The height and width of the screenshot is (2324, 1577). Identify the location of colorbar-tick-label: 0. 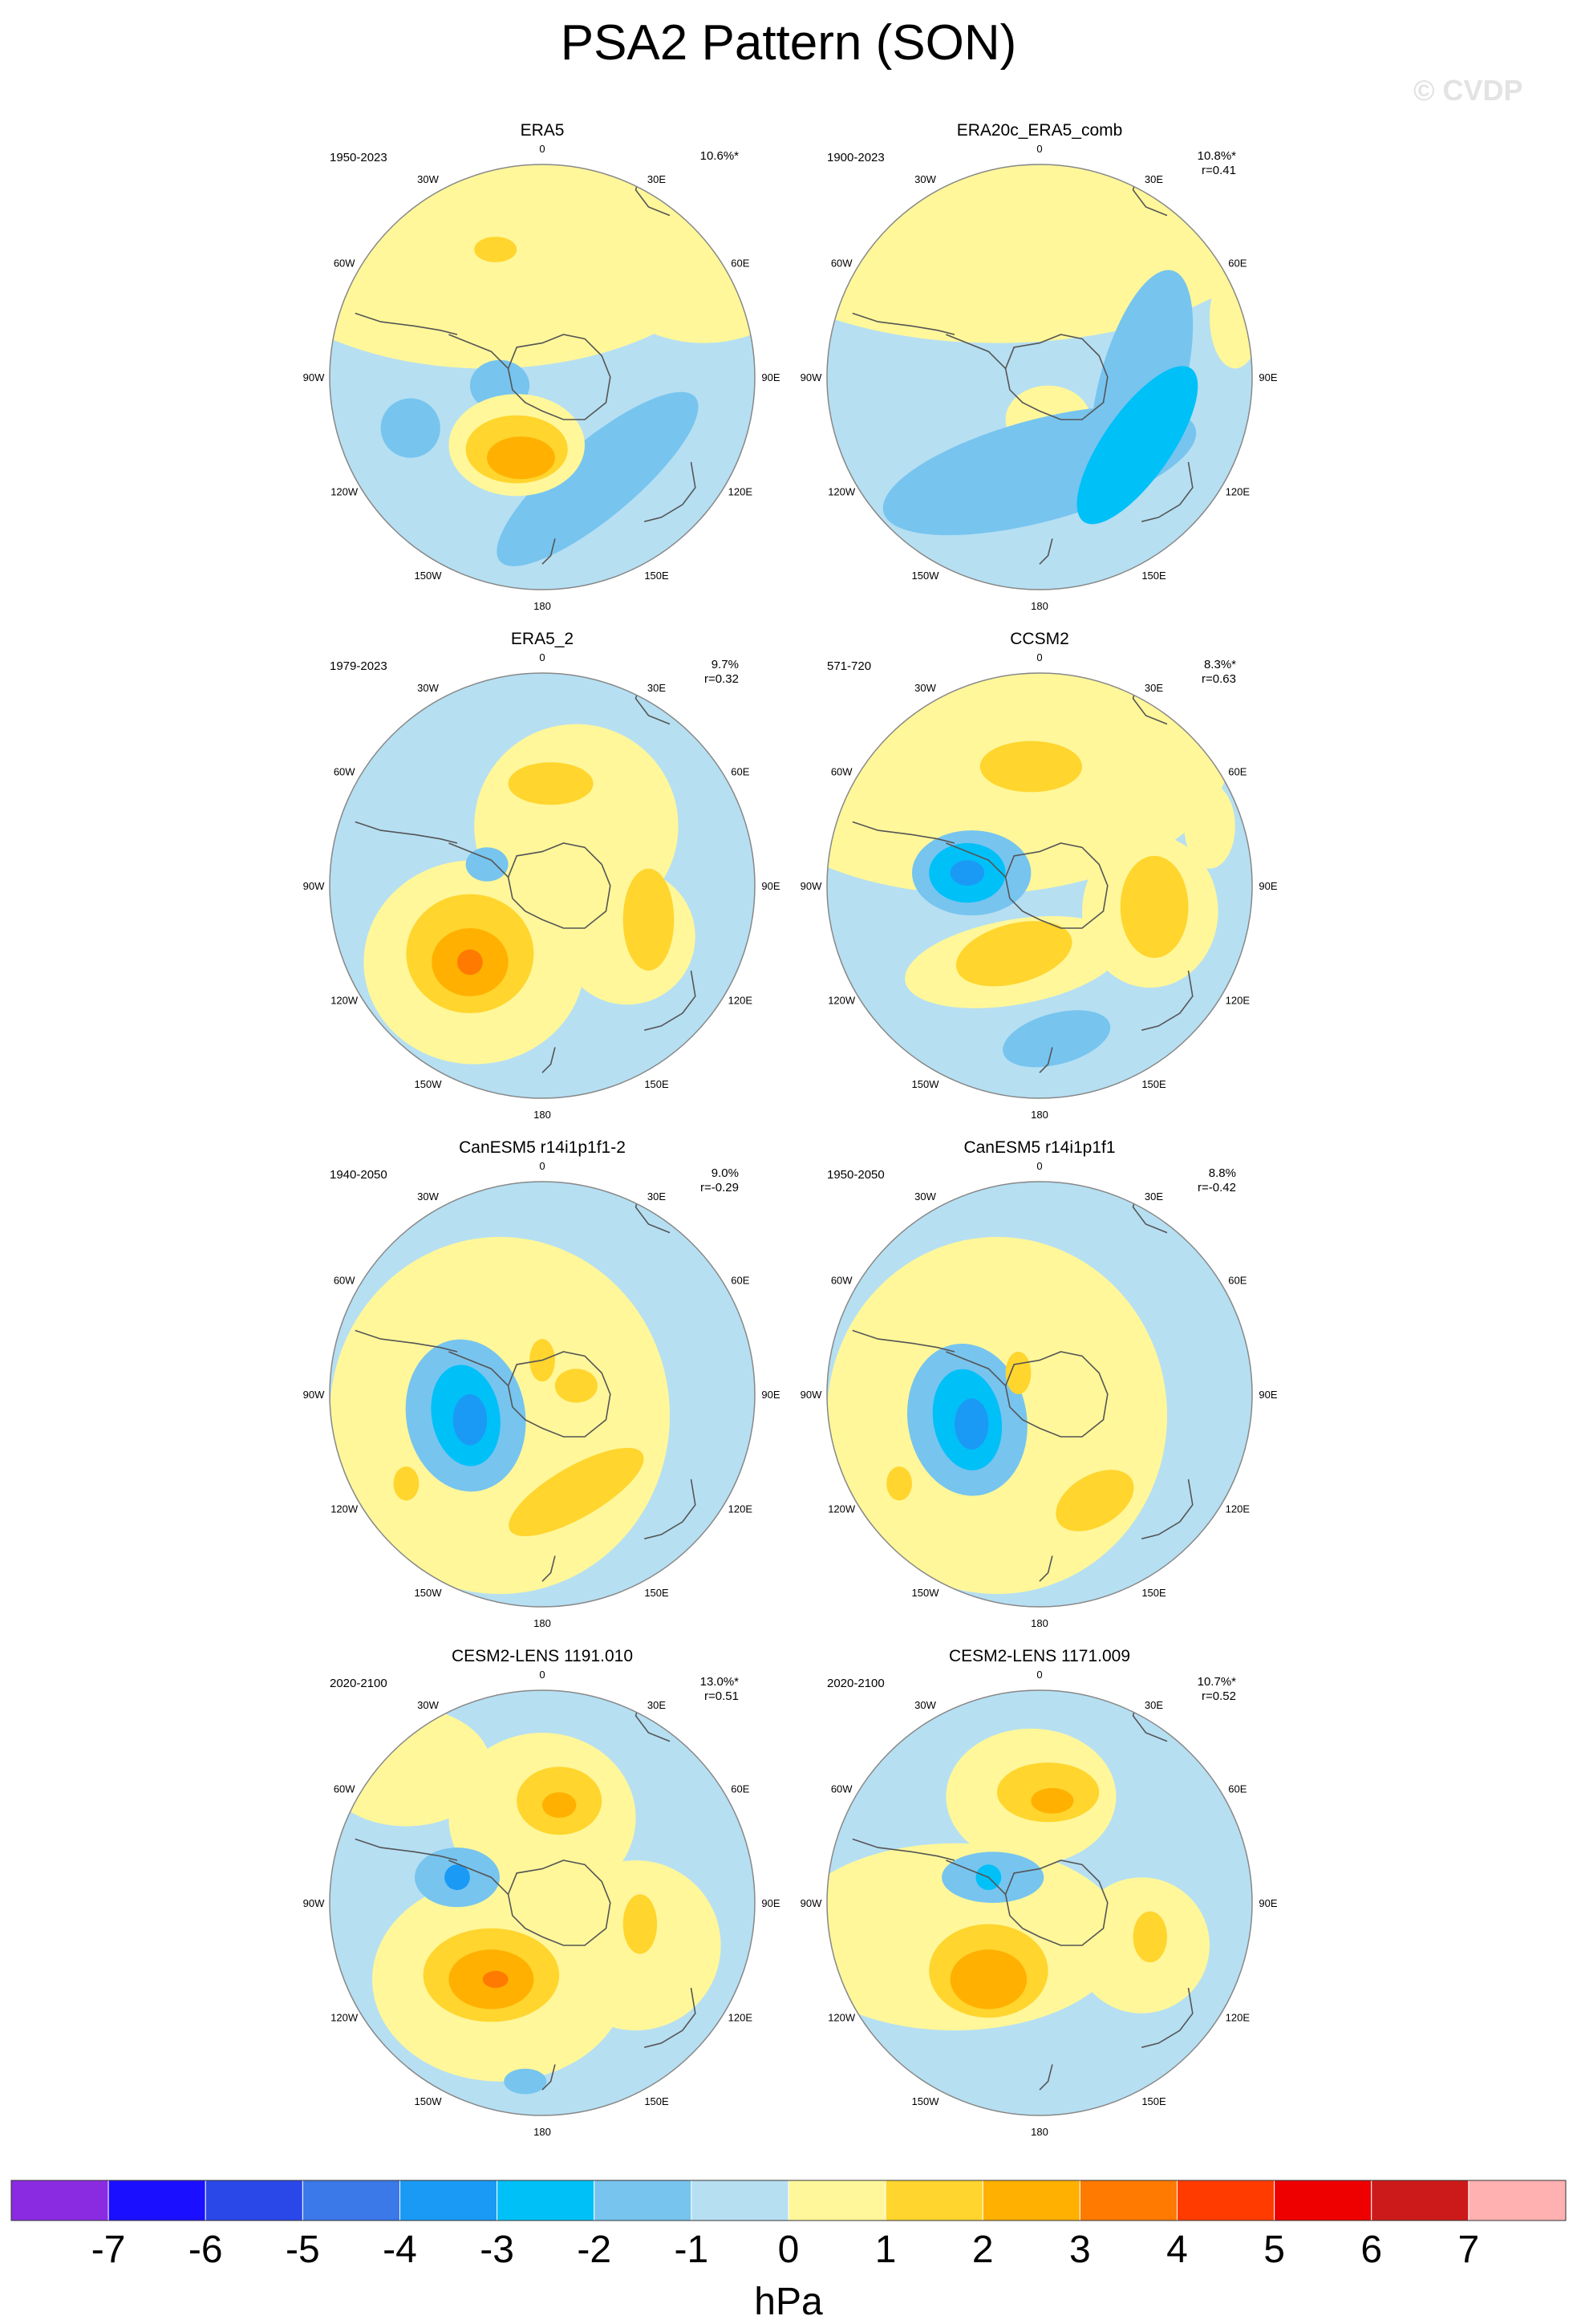
(789, 2250).